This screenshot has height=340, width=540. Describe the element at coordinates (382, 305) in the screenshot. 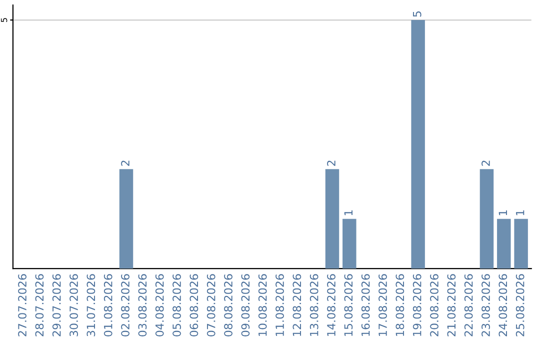

I see `x-tick-label: 17.08.2026` at that location.